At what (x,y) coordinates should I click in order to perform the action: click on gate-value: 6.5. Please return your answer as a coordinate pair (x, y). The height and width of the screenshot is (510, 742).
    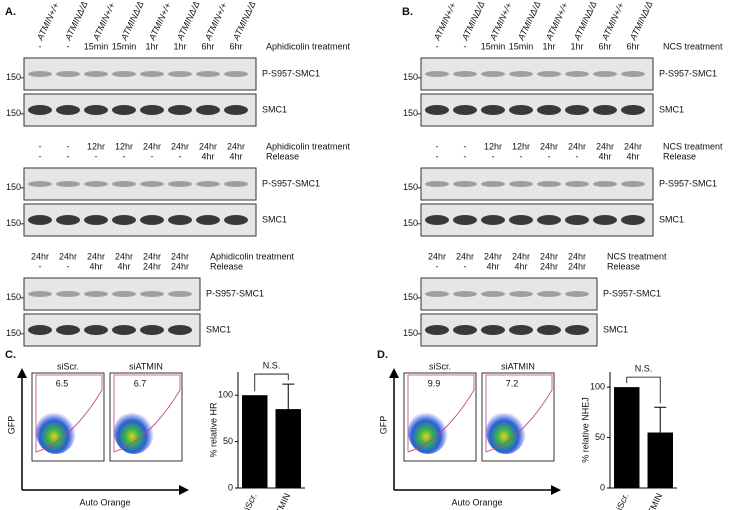
    Looking at the image, I should click on (62, 383).